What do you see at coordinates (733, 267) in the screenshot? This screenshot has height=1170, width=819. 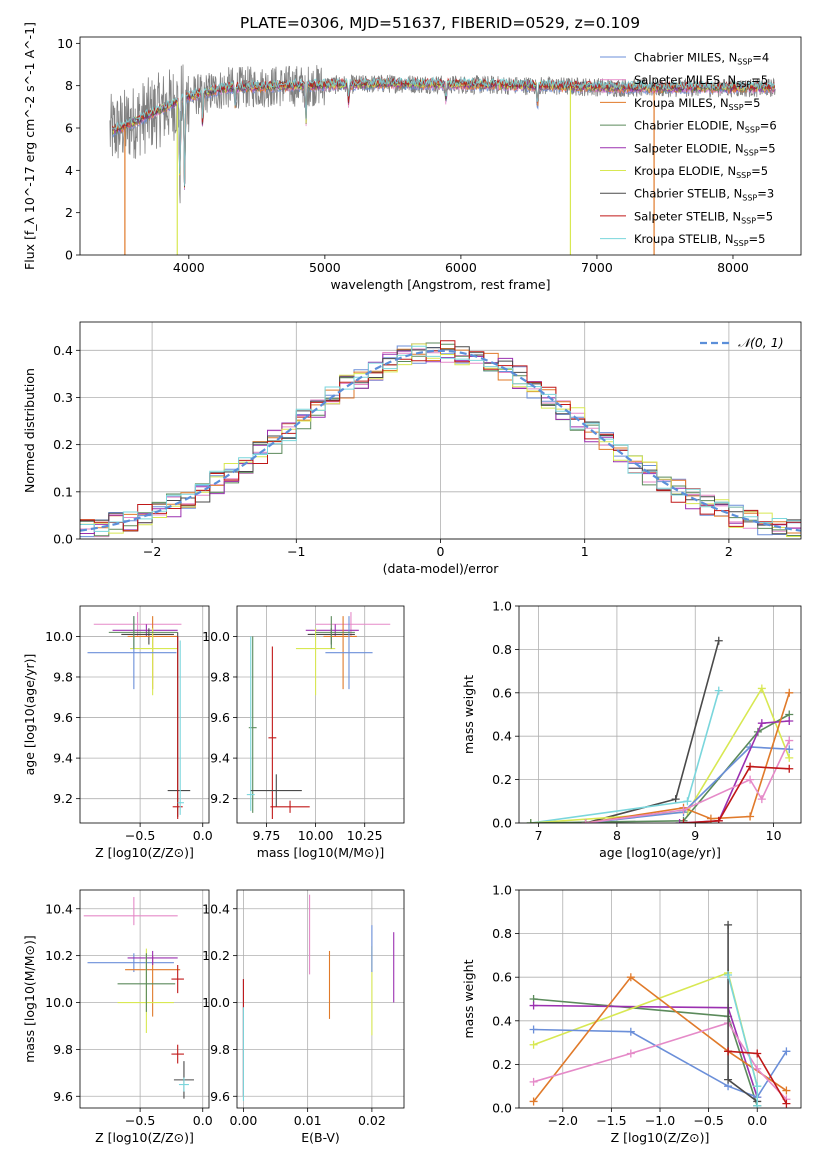 I see `x-tick-label: 8000` at bounding box center [733, 267].